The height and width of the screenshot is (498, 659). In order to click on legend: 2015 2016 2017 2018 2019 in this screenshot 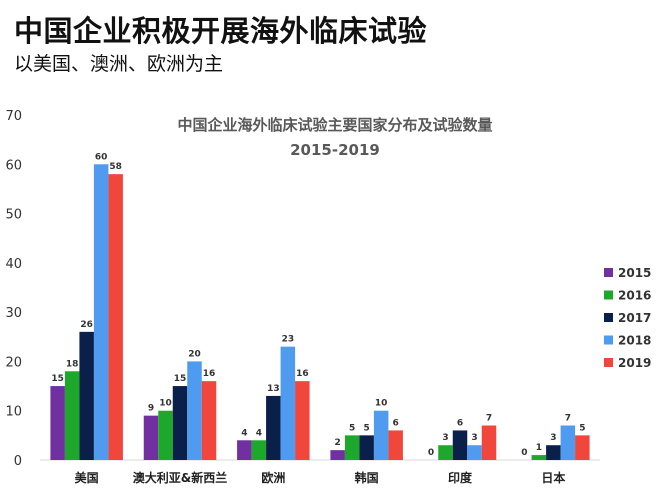, I will do `click(627, 318)`.